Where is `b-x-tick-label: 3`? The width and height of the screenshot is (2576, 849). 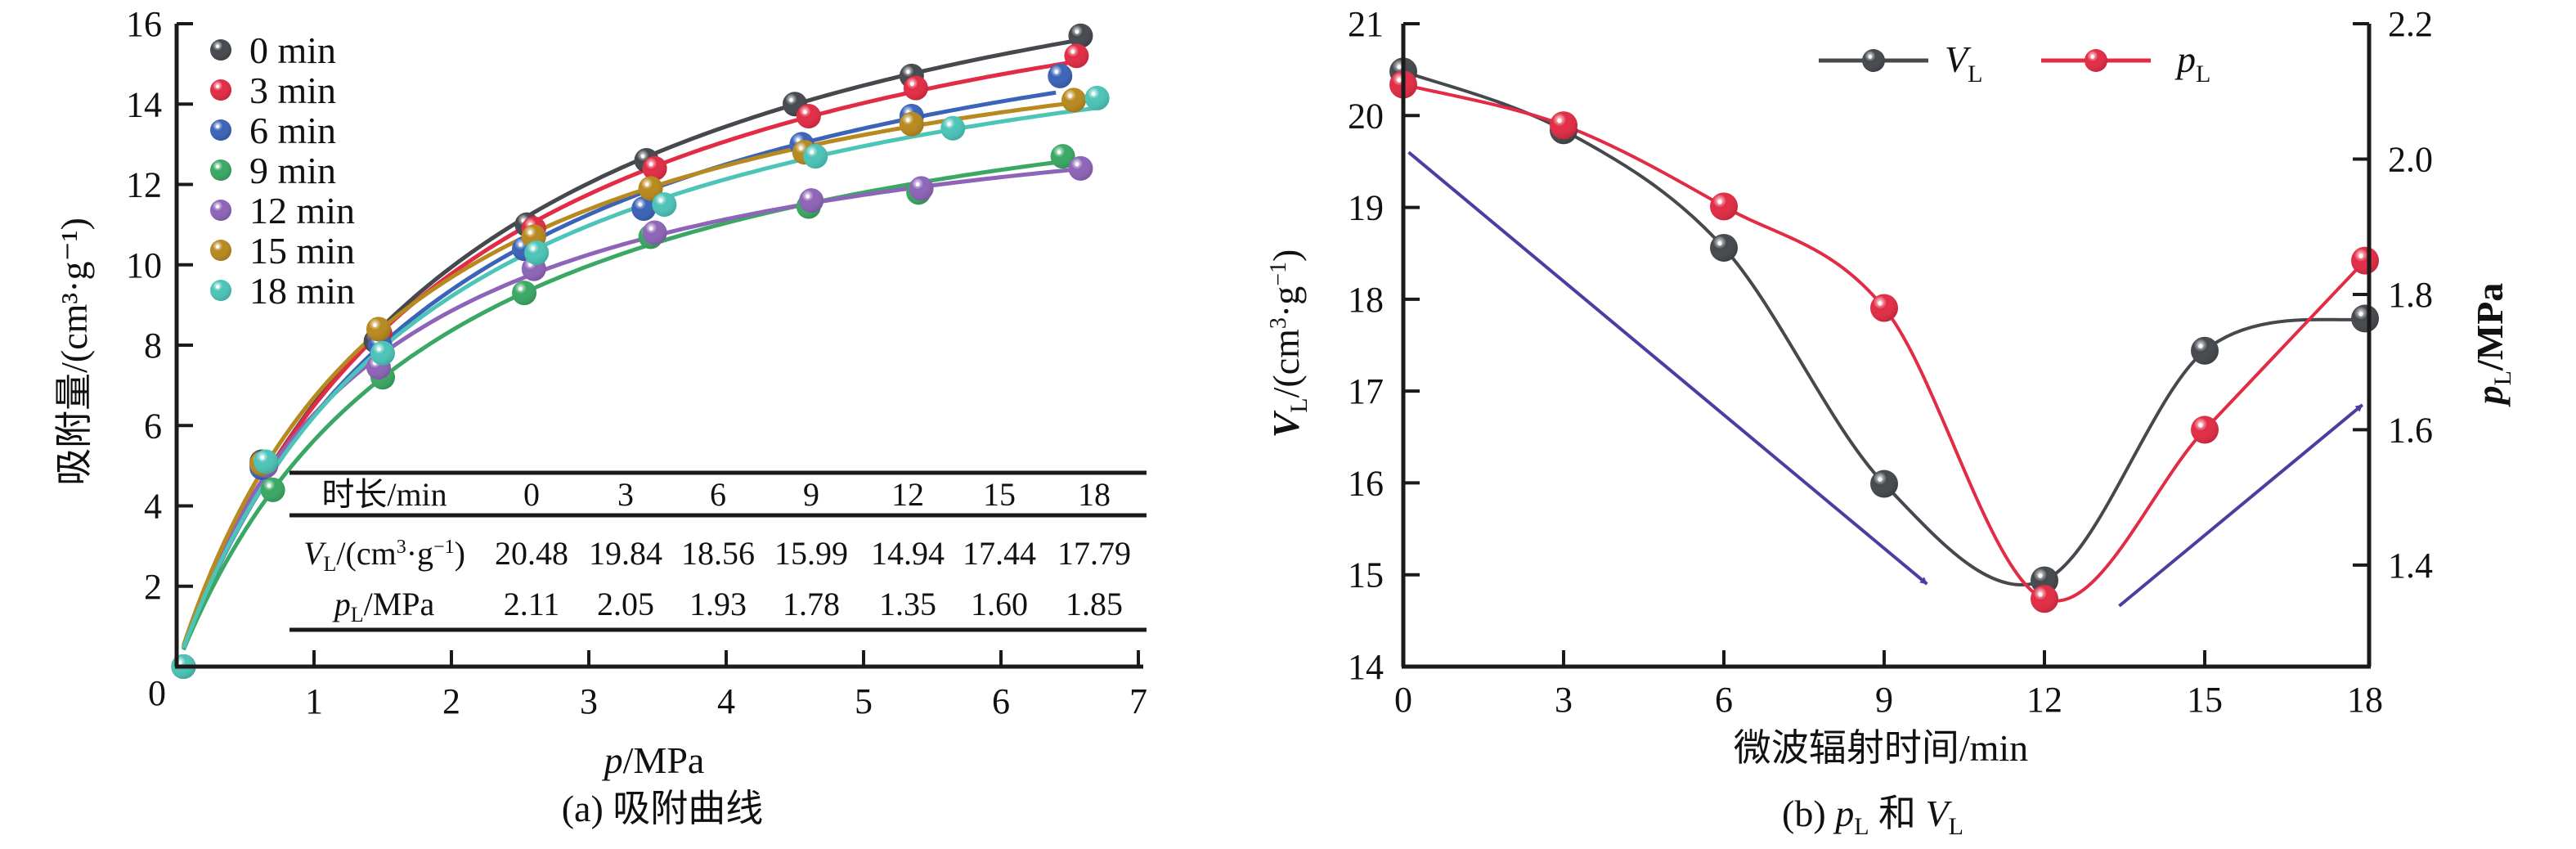 b-x-tick-label: 3 is located at coordinates (1564, 700).